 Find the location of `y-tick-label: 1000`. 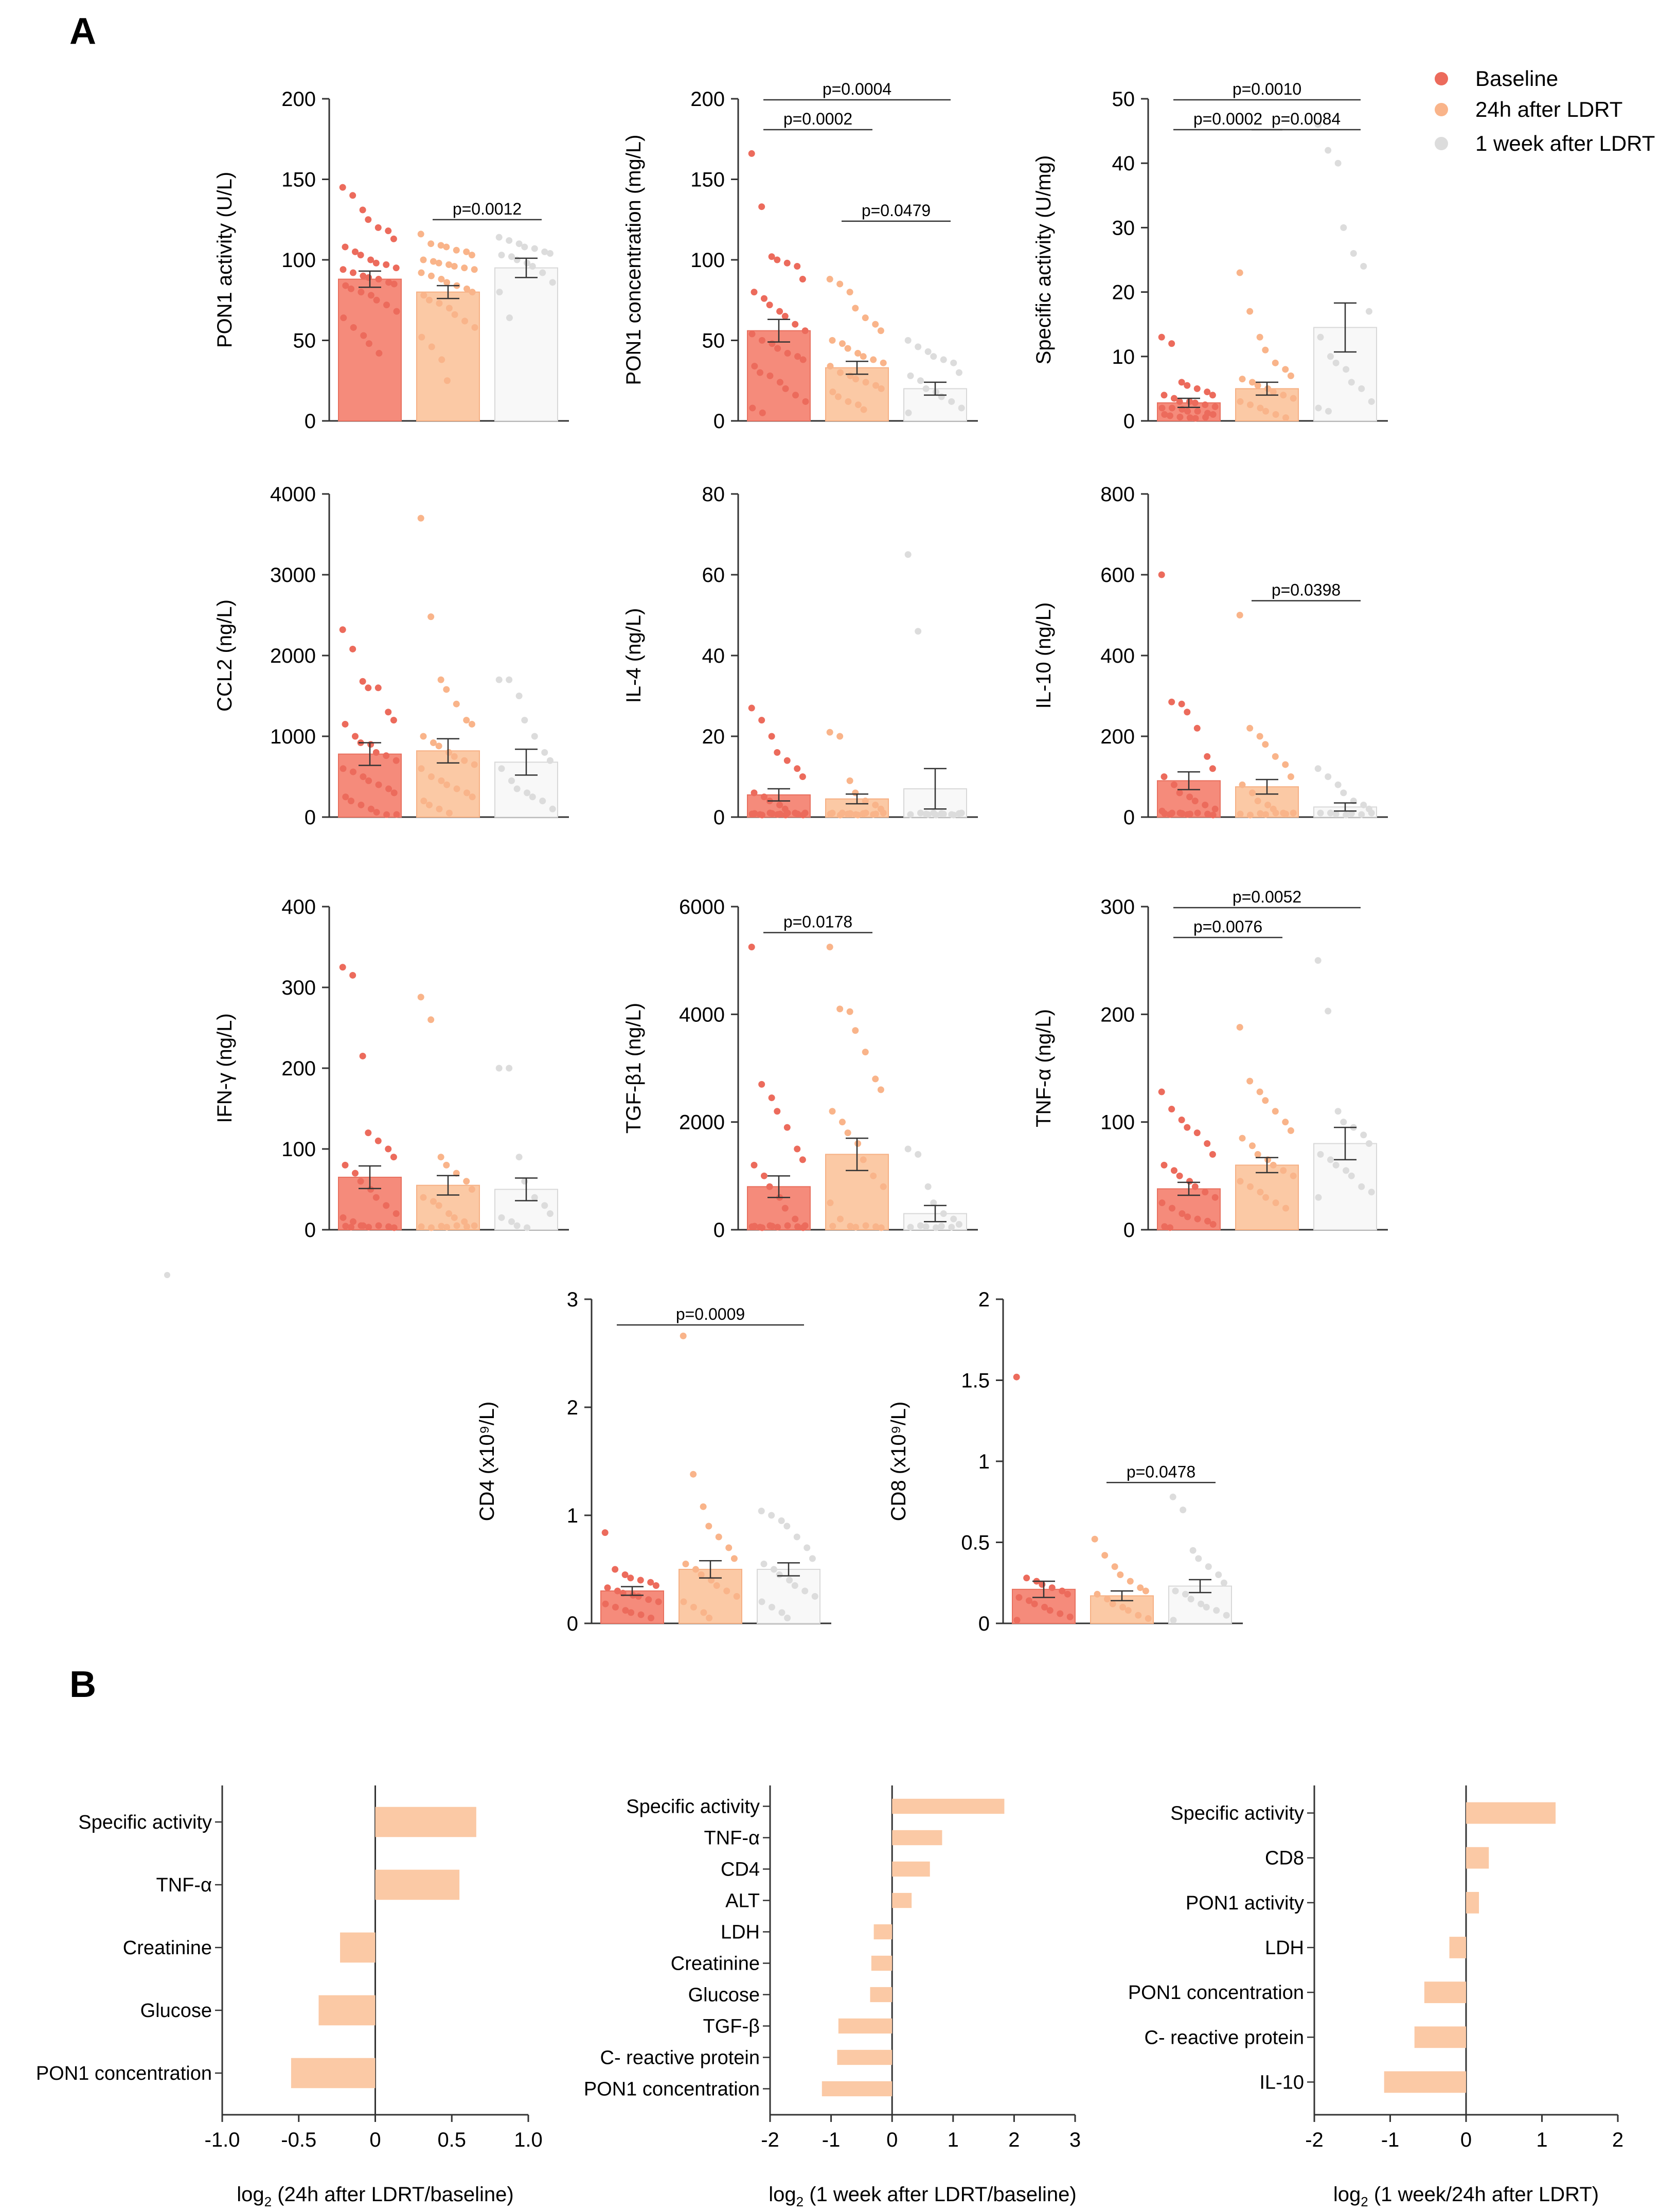

y-tick-label: 1000 is located at coordinates (293, 736).